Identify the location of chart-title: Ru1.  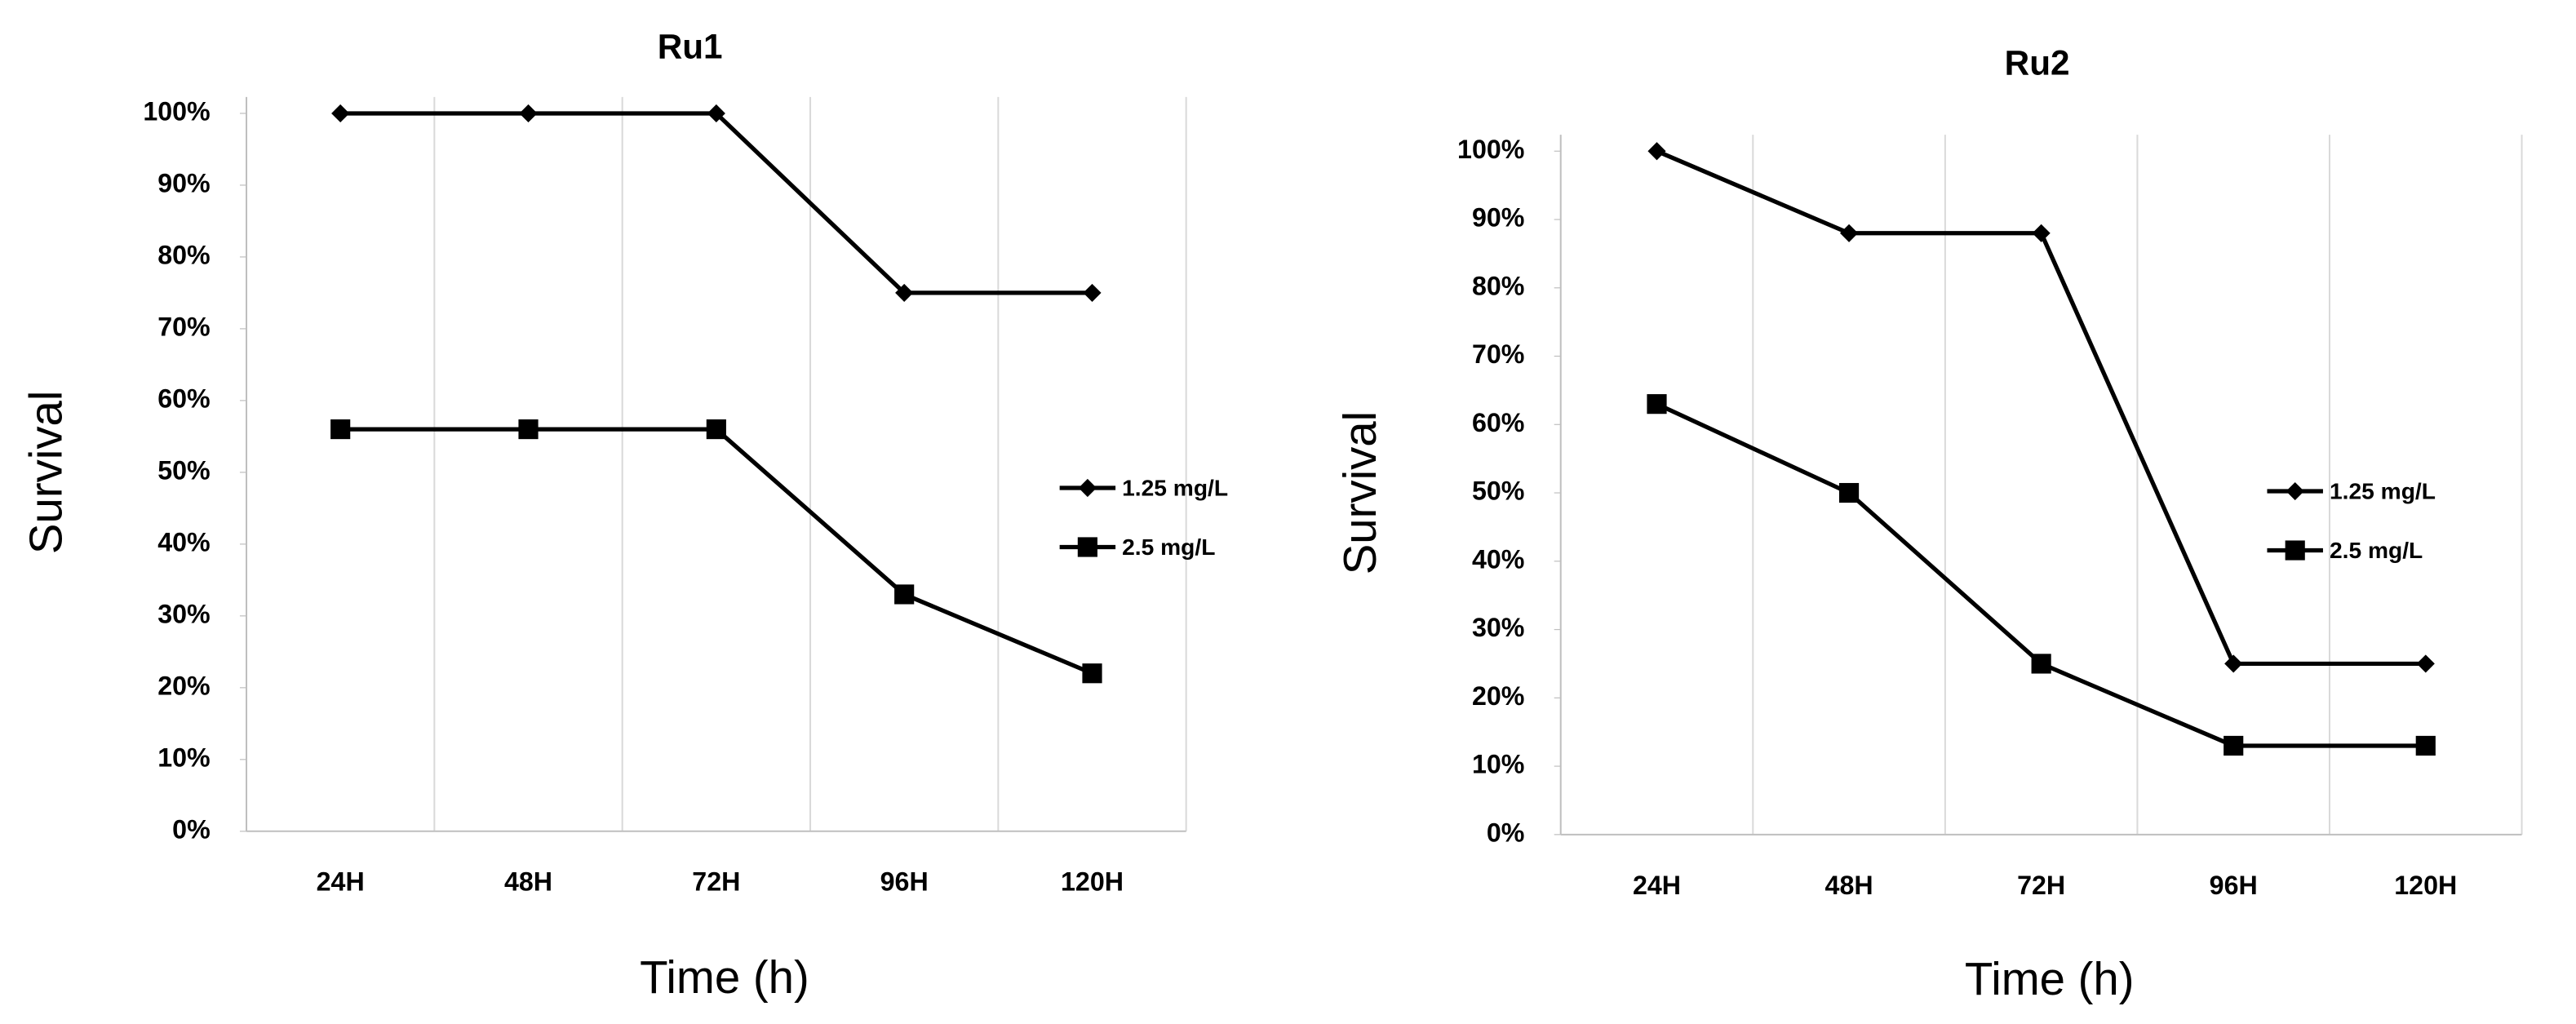
(690, 47).